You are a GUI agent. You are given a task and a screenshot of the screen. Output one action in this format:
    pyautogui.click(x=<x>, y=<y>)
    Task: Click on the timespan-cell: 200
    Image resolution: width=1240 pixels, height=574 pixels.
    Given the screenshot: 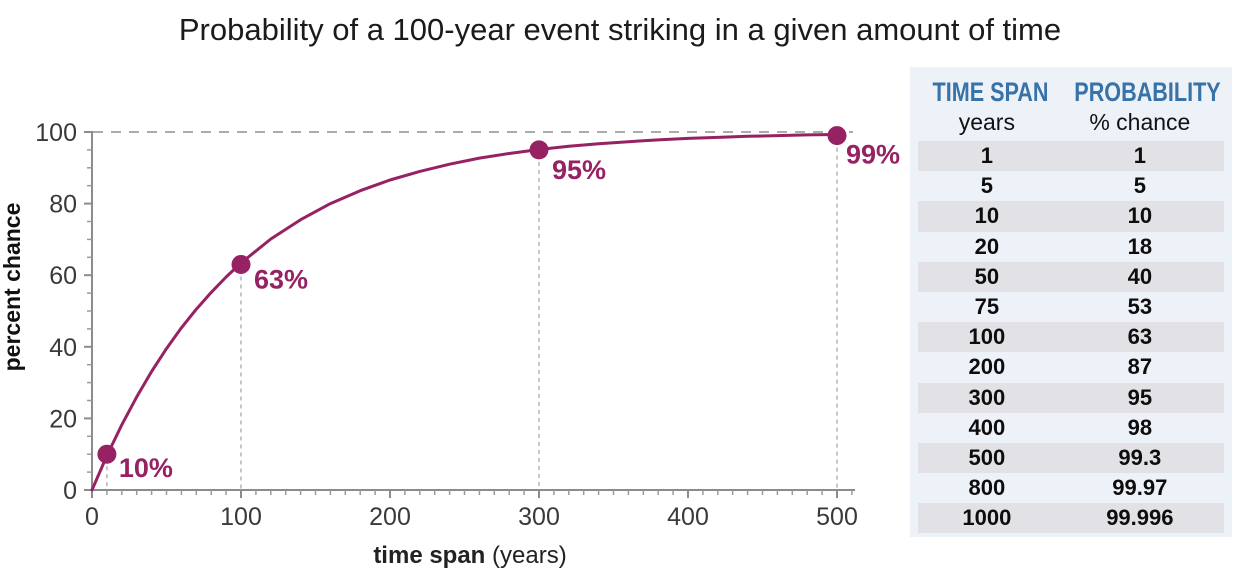 What is the action you would take?
    pyautogui.click(x=987, y=367)
    